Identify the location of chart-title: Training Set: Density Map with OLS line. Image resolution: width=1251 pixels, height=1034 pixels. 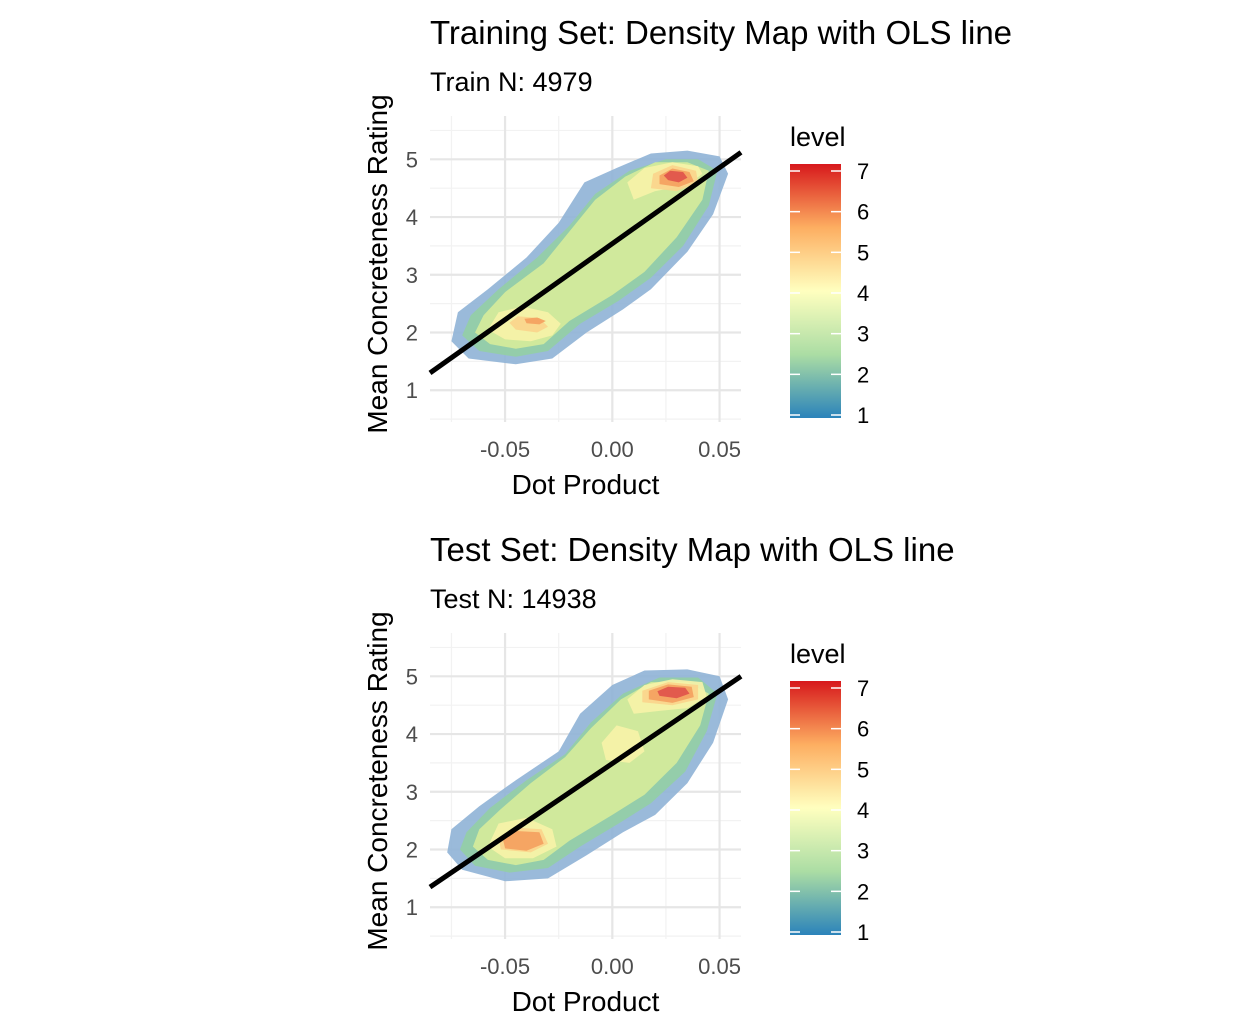
(721, 32).